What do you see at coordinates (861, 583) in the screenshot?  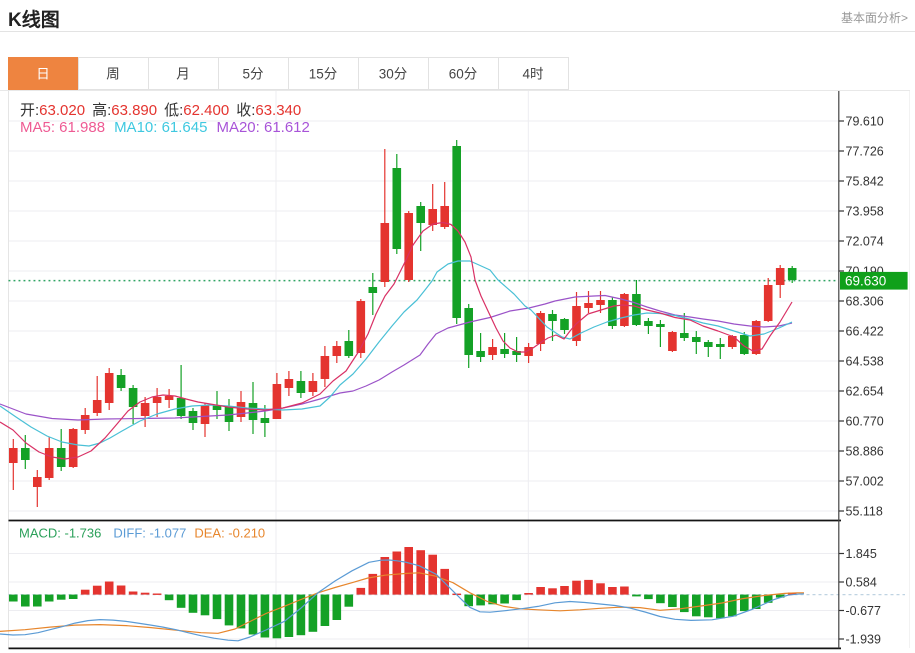 I see `svg-text: 0.584` at bounding box center [861, 583].